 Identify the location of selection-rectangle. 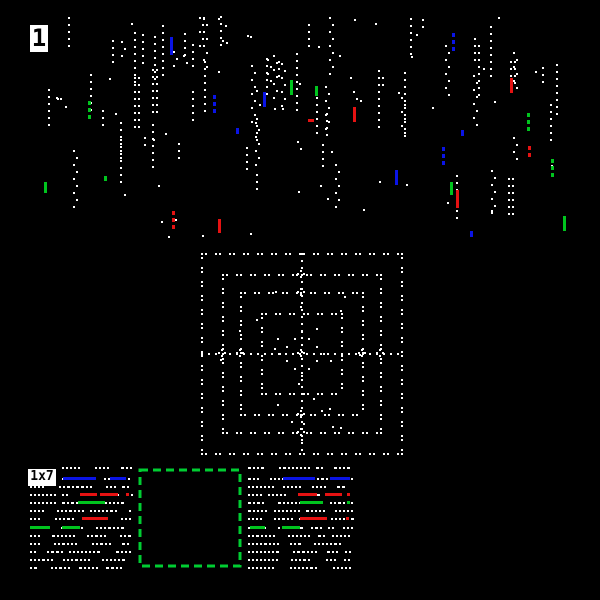
(190, 518).